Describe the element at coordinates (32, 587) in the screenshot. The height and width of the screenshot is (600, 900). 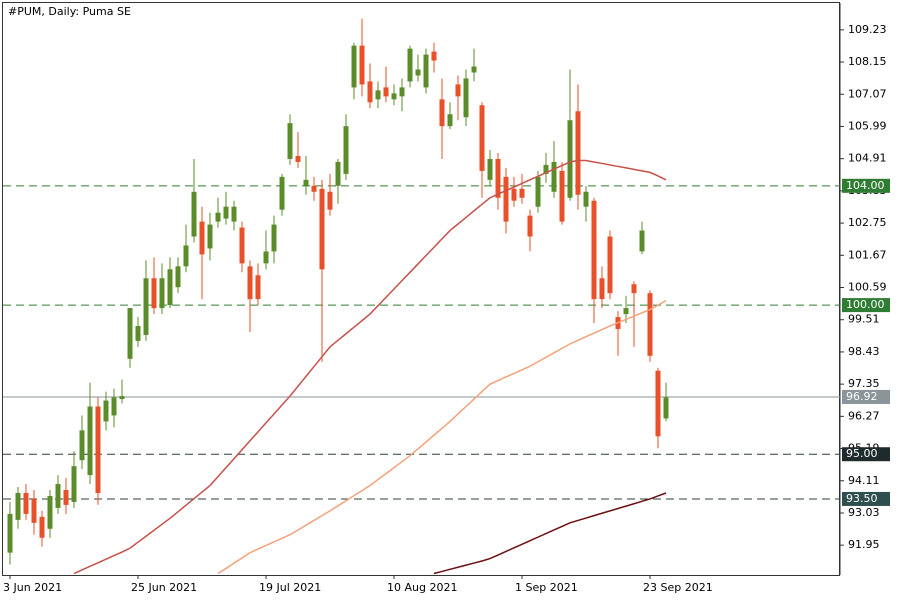
I see `x-tick-label: 3 Jun 2021` at that location.